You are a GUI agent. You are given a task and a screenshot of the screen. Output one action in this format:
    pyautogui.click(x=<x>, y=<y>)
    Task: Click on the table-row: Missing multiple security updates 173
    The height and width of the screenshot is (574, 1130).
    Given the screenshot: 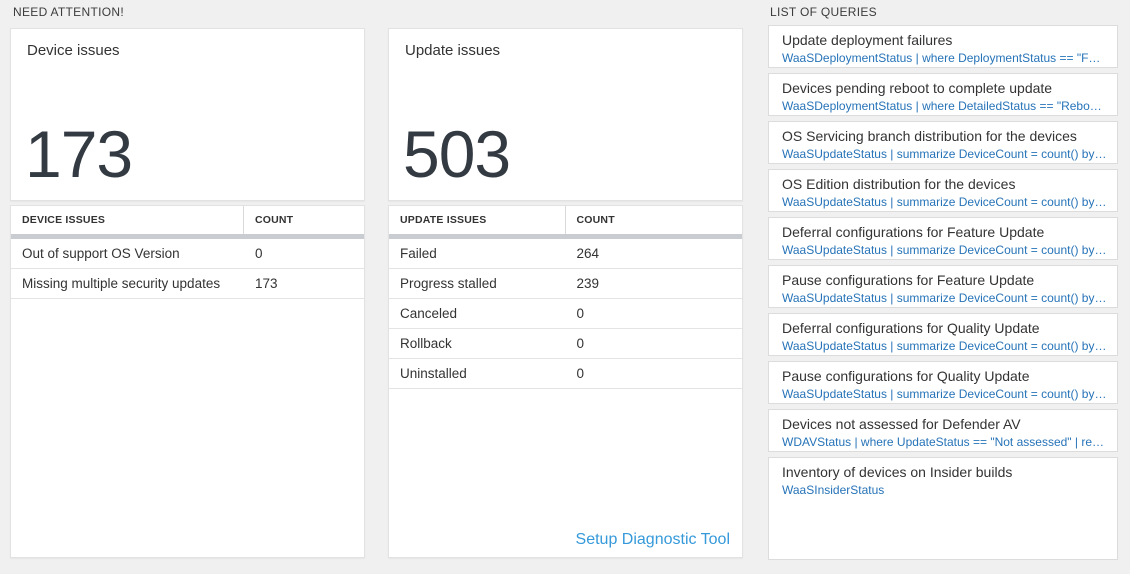 What is the action you would take?
    pyautogui.click(x=187, y=284)
    